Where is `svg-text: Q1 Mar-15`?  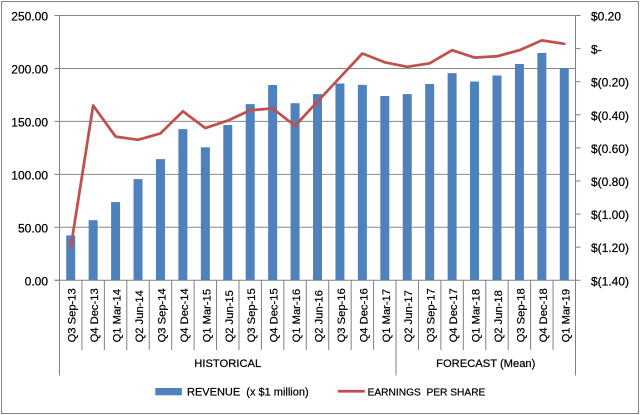 svg-text: Q1 Mar-15 is located at coordinates (207, 315).